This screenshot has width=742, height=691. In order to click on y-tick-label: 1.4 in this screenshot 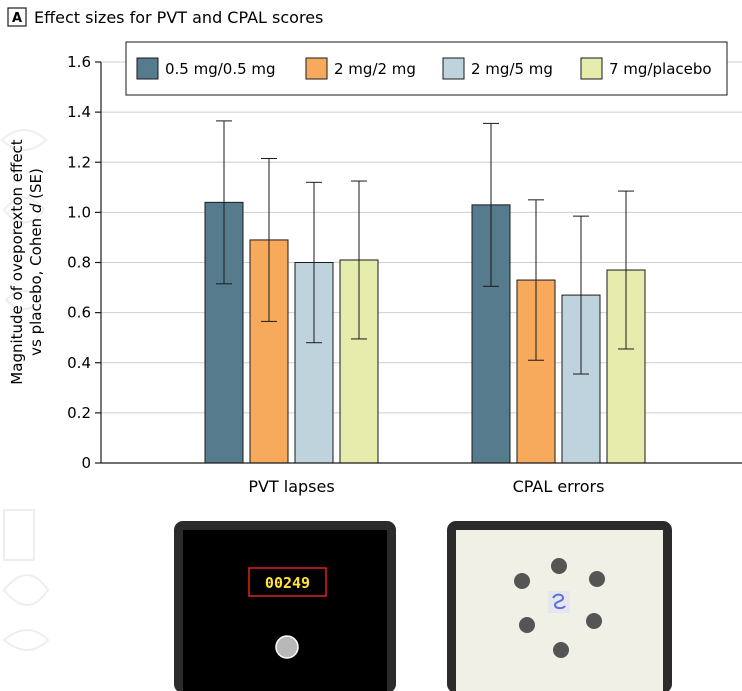, I will do `click(79, 112)`.